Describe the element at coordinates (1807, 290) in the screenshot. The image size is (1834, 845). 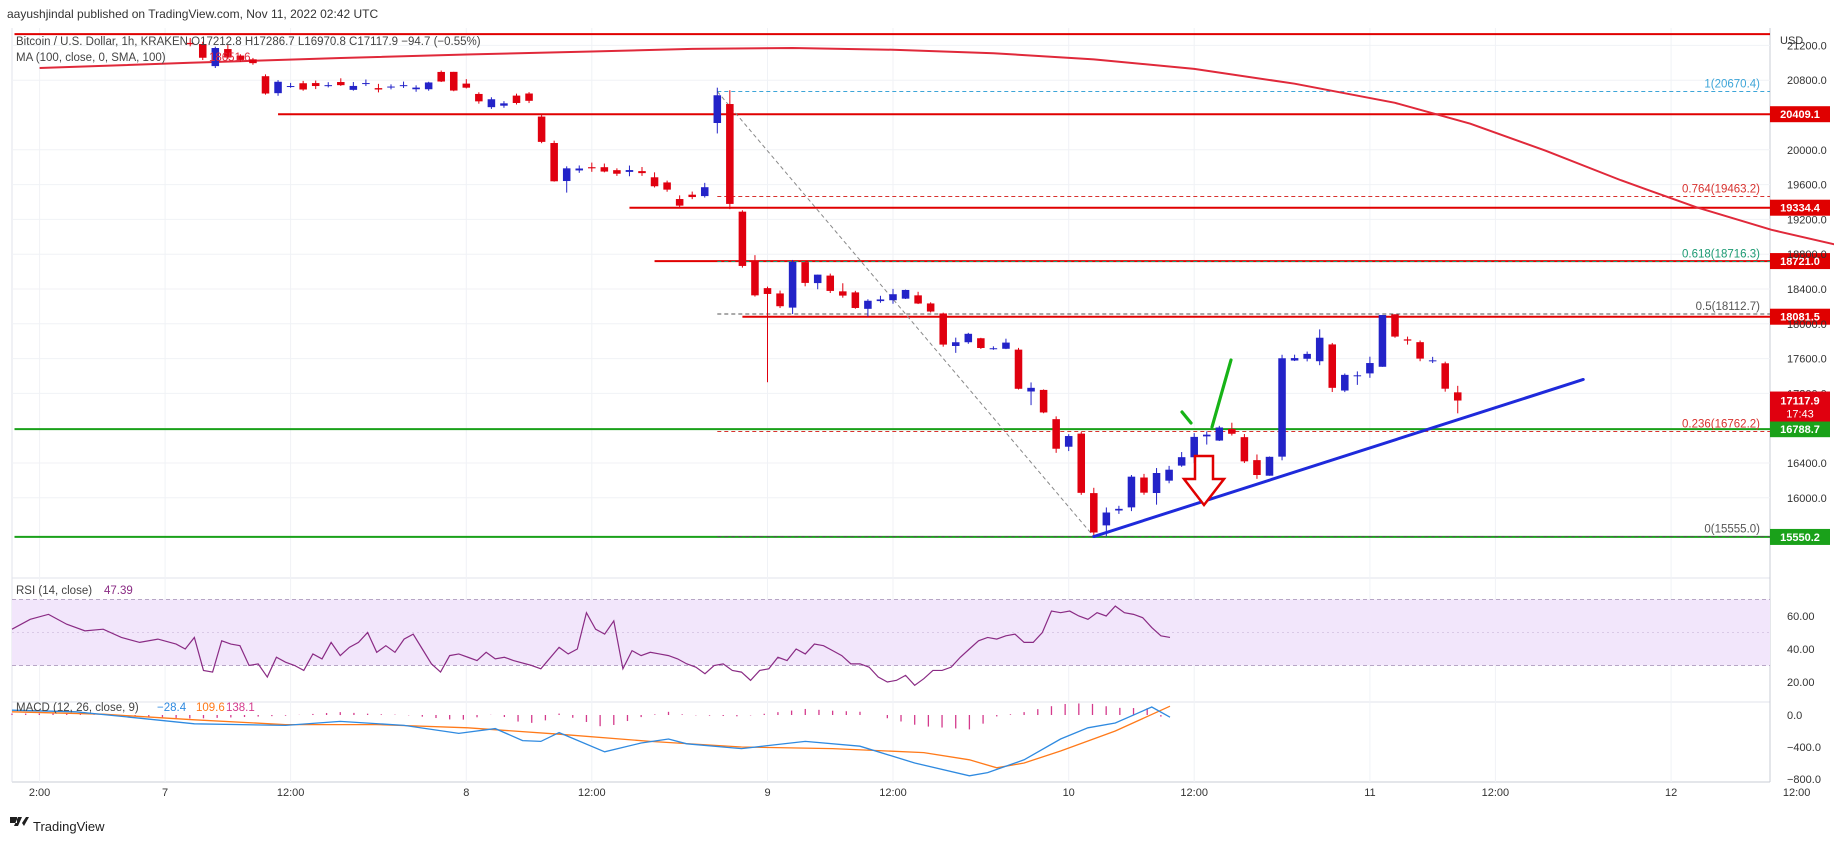
I see `price-tick-label: 18400.0` at that location.